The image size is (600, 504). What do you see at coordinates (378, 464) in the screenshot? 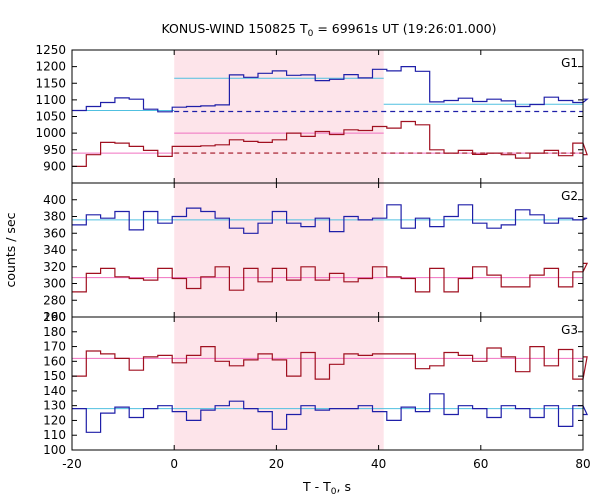
I see `x-tick-label-40: 40` at bounding box center [378, 464].